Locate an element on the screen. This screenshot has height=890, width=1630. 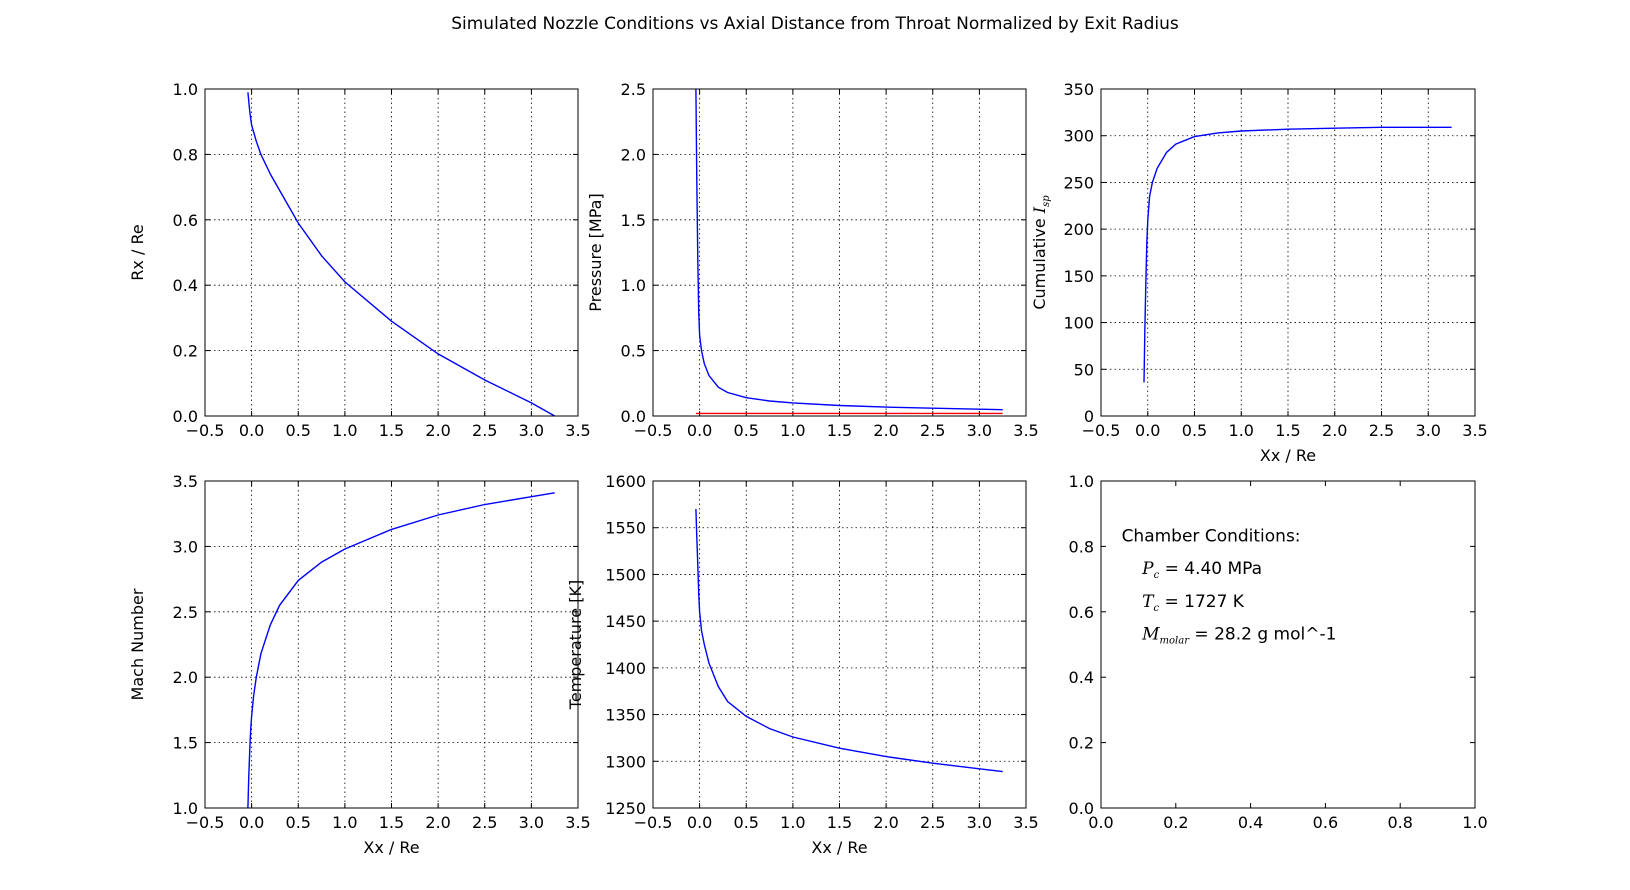
y-tick-label: 3.5 is located at coordinates (185, 481).